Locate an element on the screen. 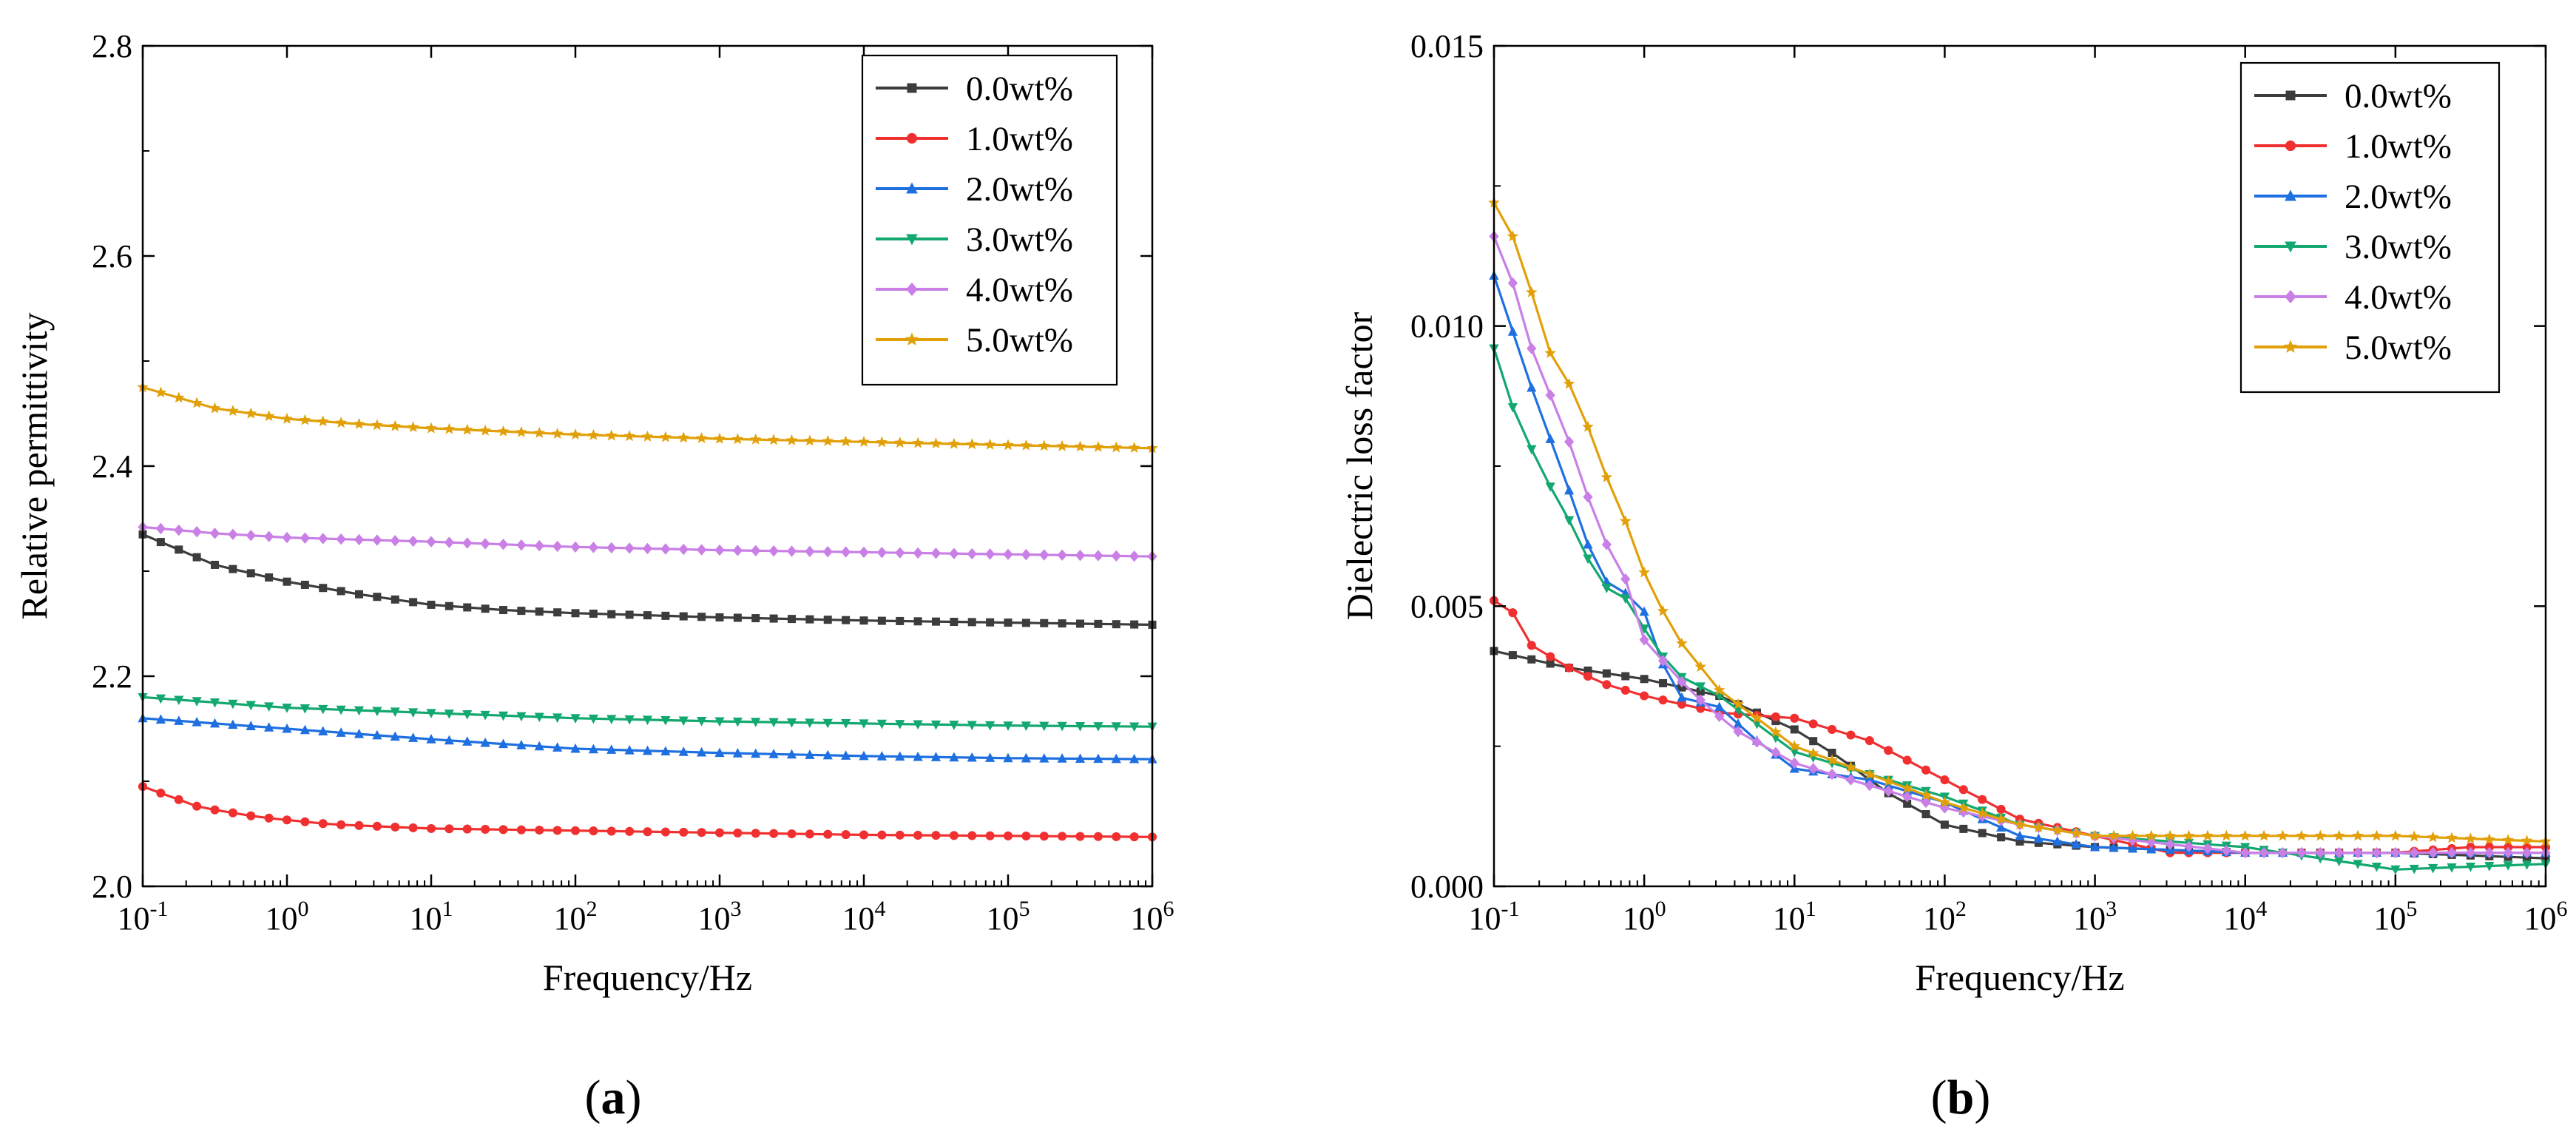 The width and height of the screenshot is (2576, 1146). legend-label: 1.0wt% is located at coordinates (2398, 147).